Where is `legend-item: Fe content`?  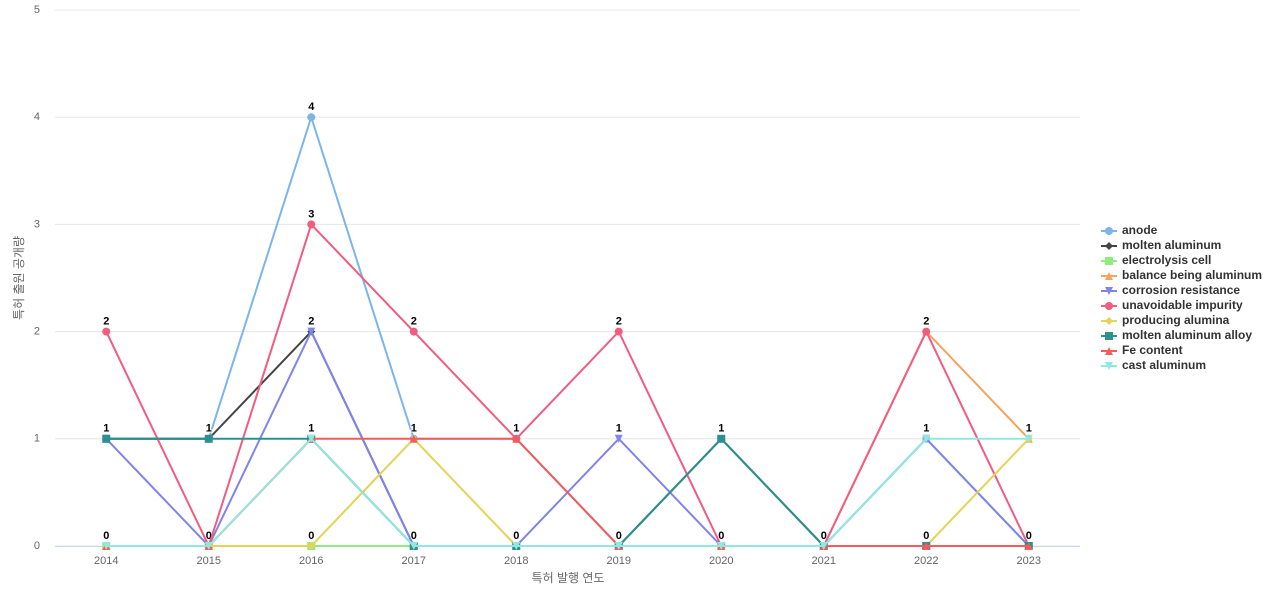
legend-item: Fe content is located at coordinates (1142, 350).